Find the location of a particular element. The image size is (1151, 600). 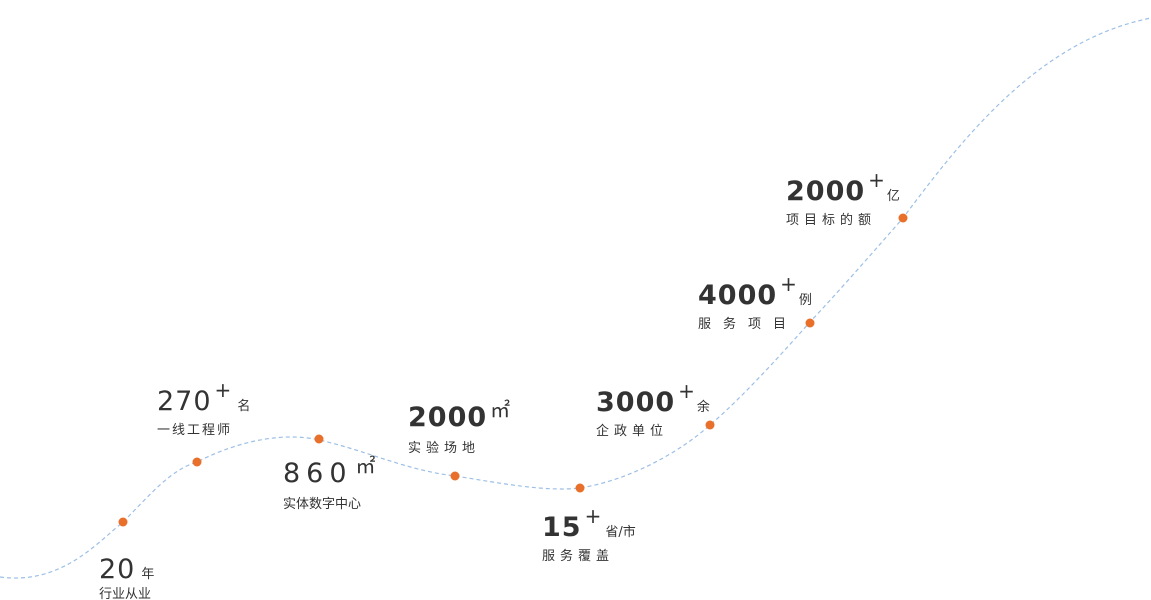

milestone-unit: 名 is located at coordinates (244, 406).